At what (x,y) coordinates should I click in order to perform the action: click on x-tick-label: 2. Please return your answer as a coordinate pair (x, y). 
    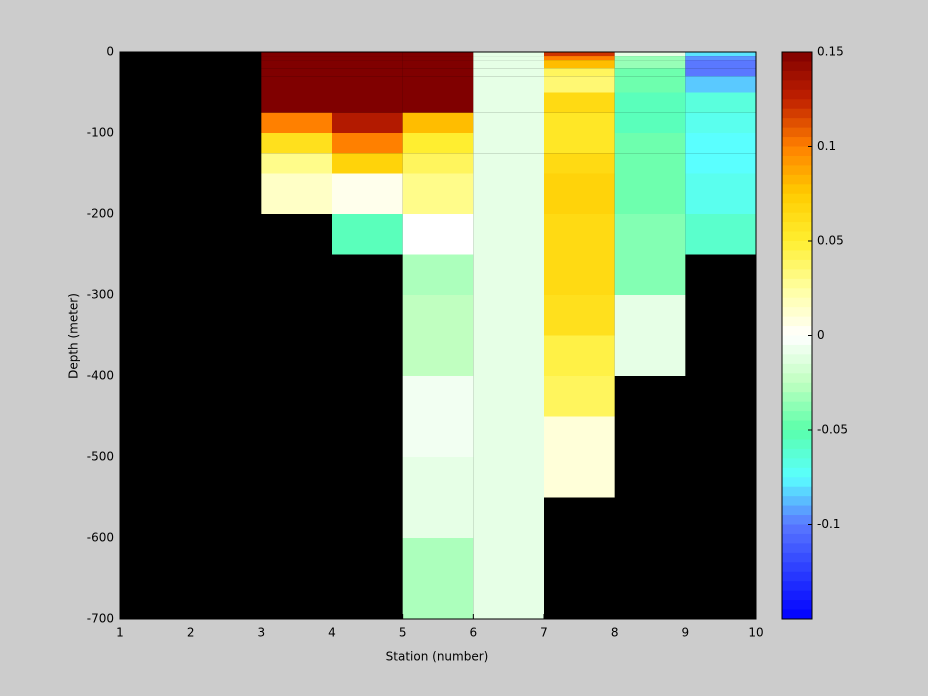
    Looking at the image, I should click on (191, 633).